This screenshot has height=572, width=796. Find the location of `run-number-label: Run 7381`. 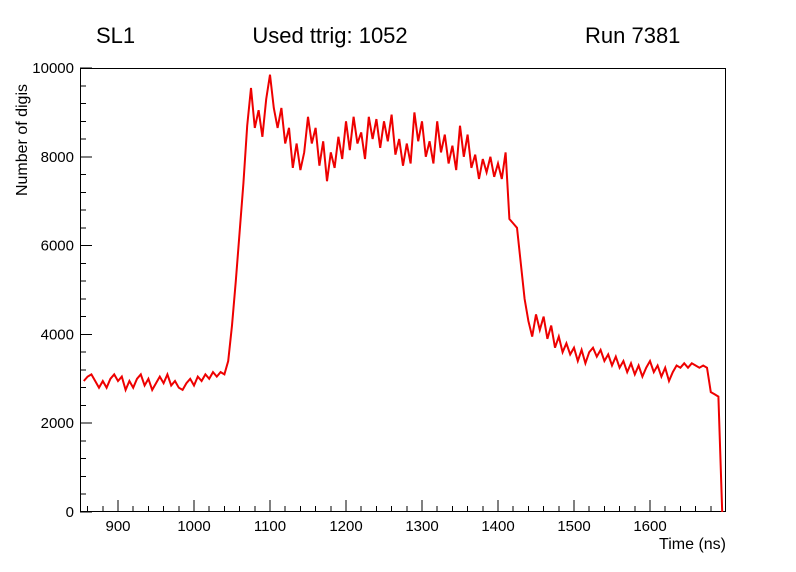

run-number-label: Run 7381 is located at coordinates (633, 35).